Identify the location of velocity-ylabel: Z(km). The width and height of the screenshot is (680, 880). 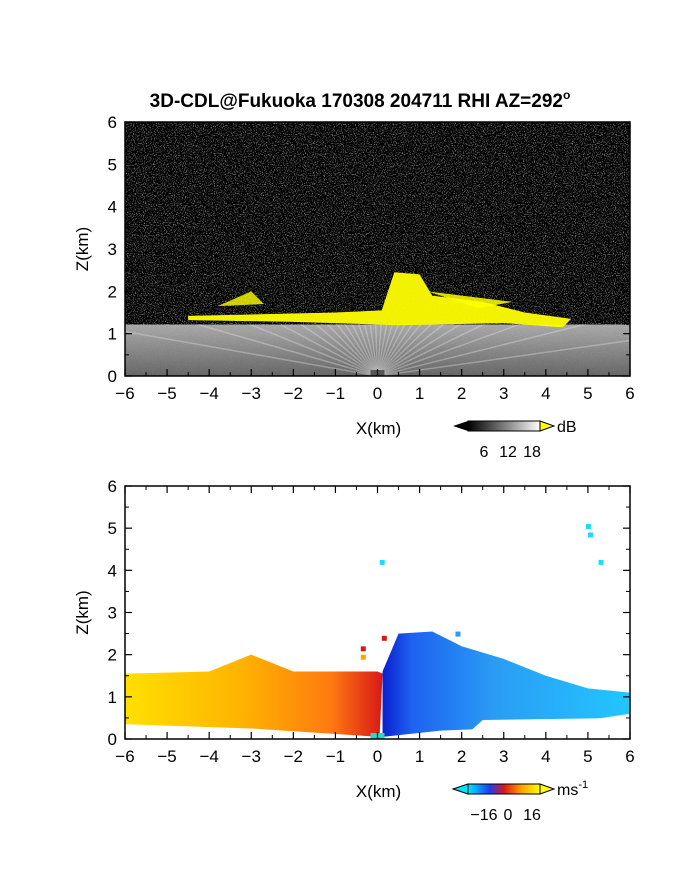
(82, 612).